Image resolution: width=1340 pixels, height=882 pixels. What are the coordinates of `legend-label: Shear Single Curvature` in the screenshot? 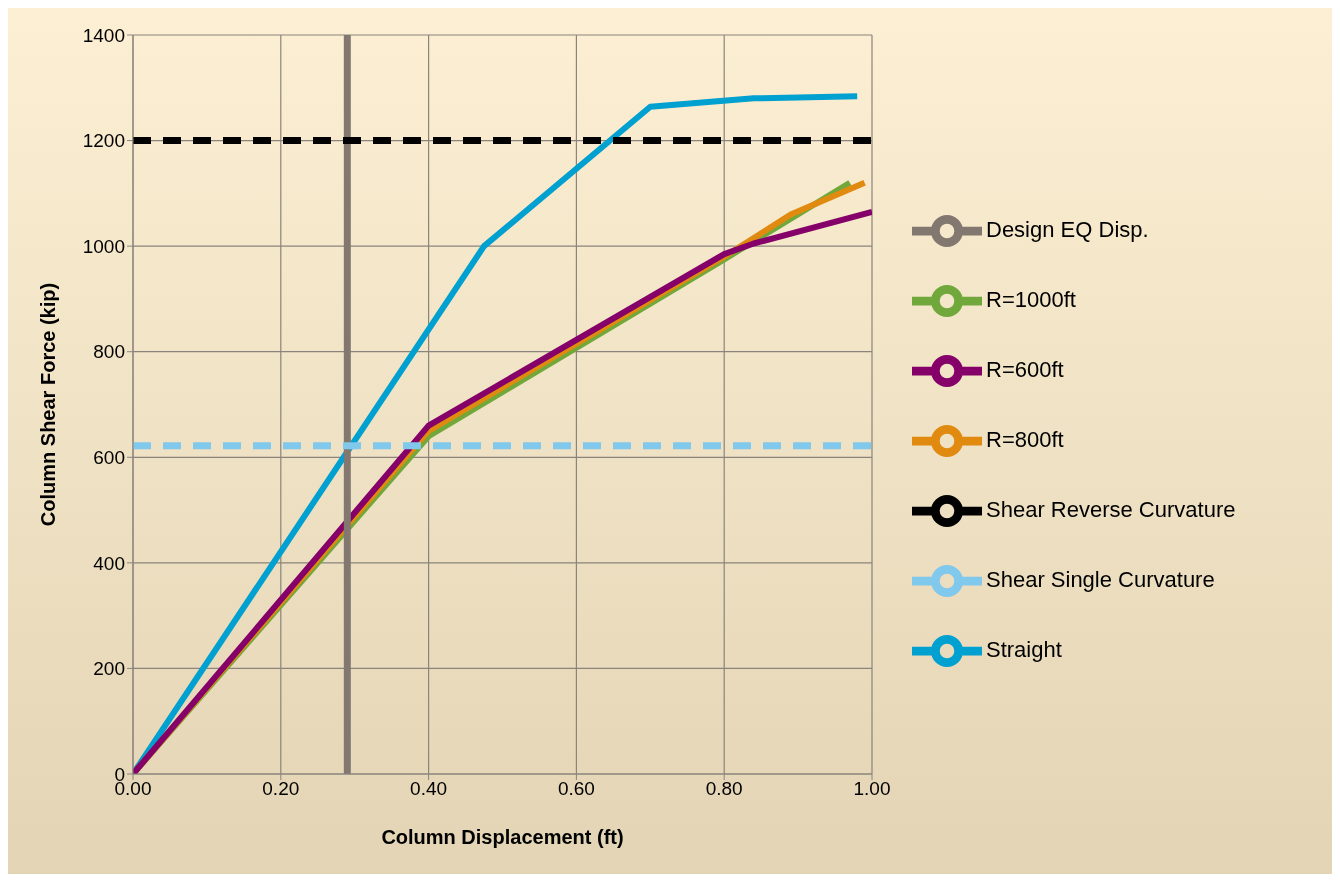 It's located at (1100, 579).